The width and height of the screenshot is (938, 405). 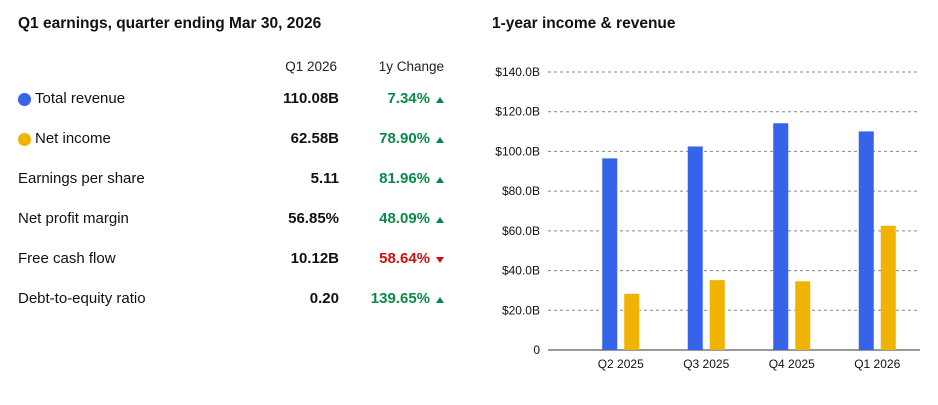 What do you see at coordinates (73, 138) in the screenshot?
I see `row-label: Net income` at bounding box center [73, 138].